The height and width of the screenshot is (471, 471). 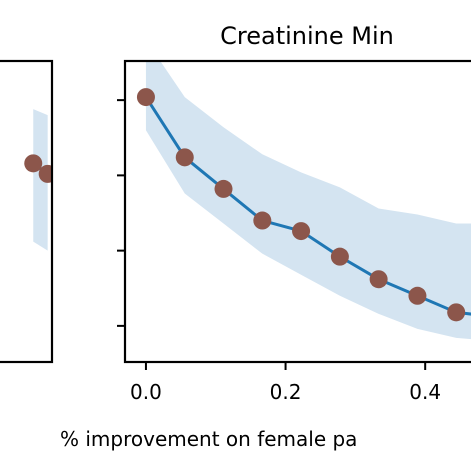 I want to click on left-chart-axes-frame, so click(x=27, y=211).